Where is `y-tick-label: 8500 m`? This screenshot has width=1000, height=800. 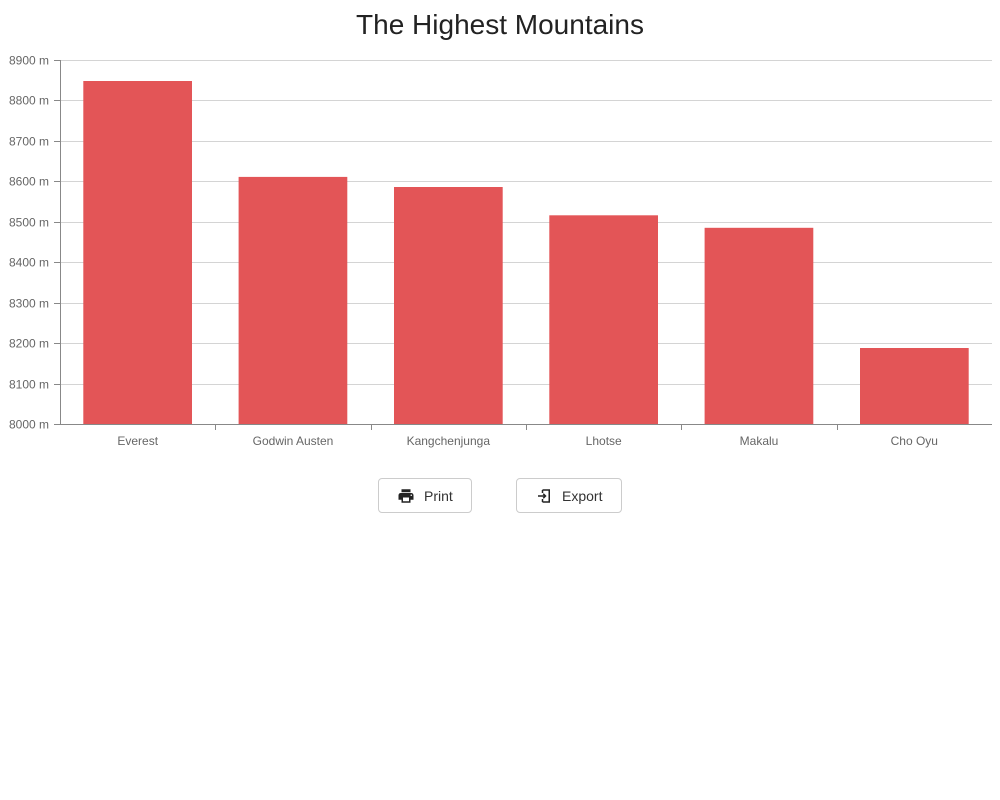
y-tick-label: 8500 m is located at coordinates (29, 223).